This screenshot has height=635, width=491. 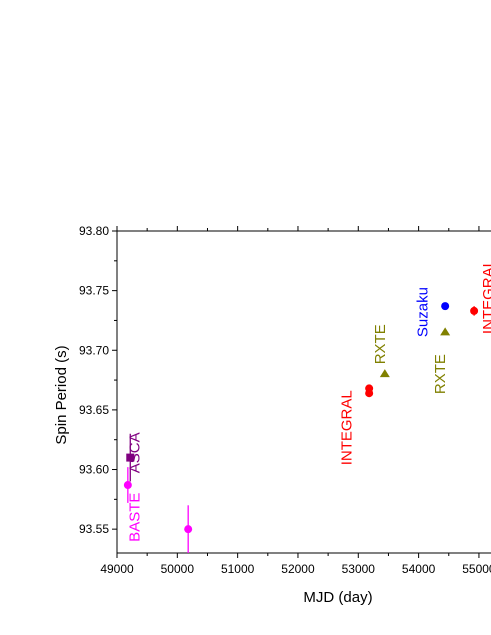 What do you see at coordinates (337, 597) in the screenshot?
I see `x-axis-label: MJD (day)` at bounding box center [337, 597].